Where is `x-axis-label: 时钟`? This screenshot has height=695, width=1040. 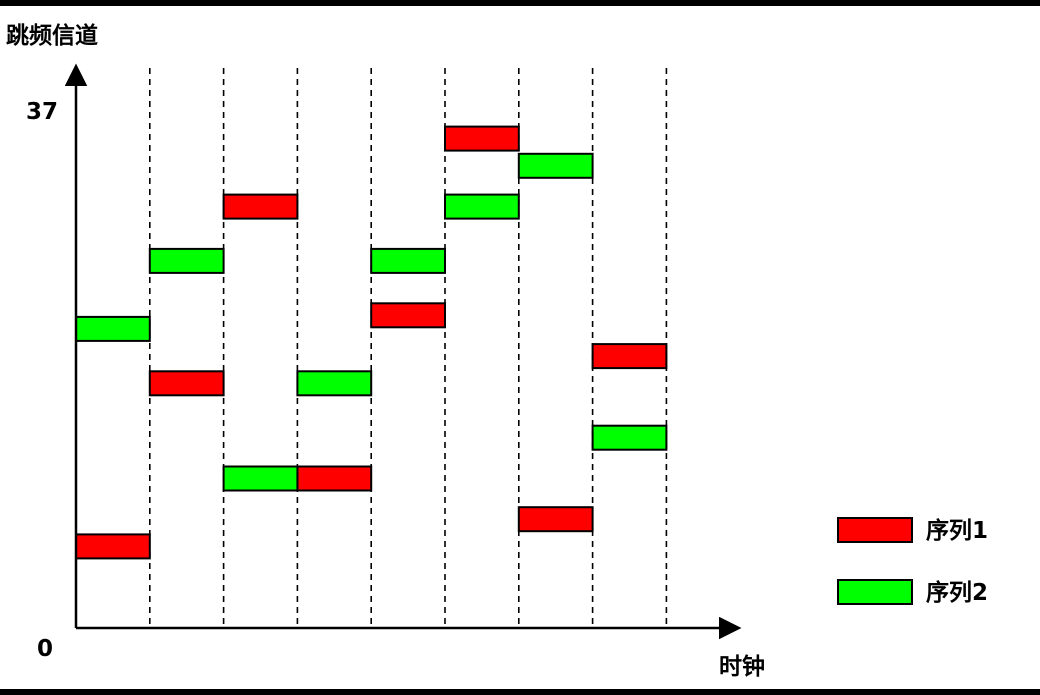
x-axis-label: 时钟 is located at coordinates (742, 667).